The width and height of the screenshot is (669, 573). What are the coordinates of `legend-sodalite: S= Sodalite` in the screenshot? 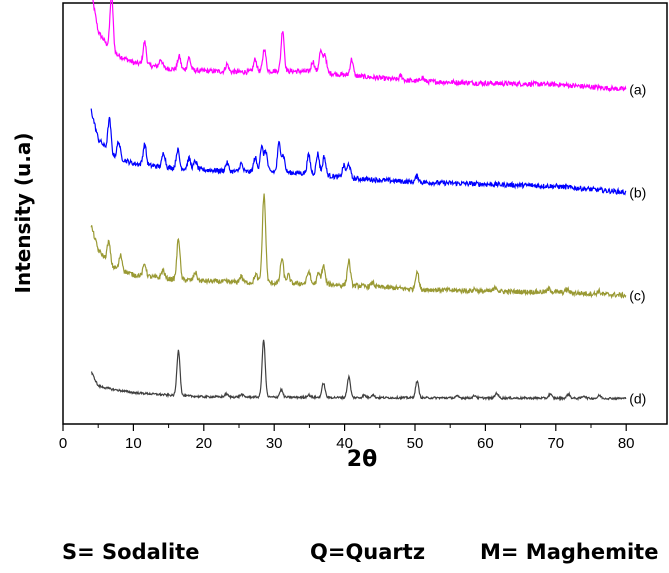 It's located at (131, 552).